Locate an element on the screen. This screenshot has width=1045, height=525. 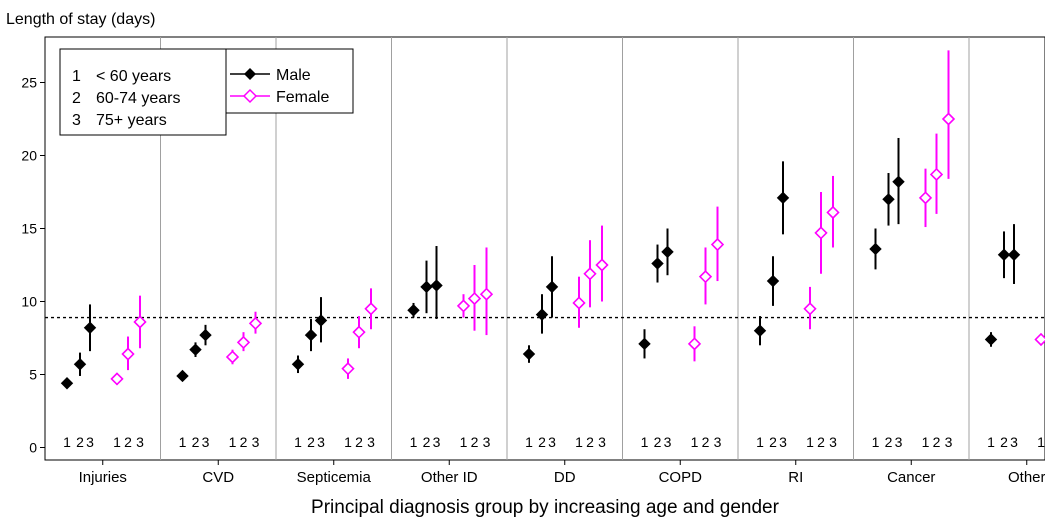
category-label: Septicemia is located at coordinates (334, 477).